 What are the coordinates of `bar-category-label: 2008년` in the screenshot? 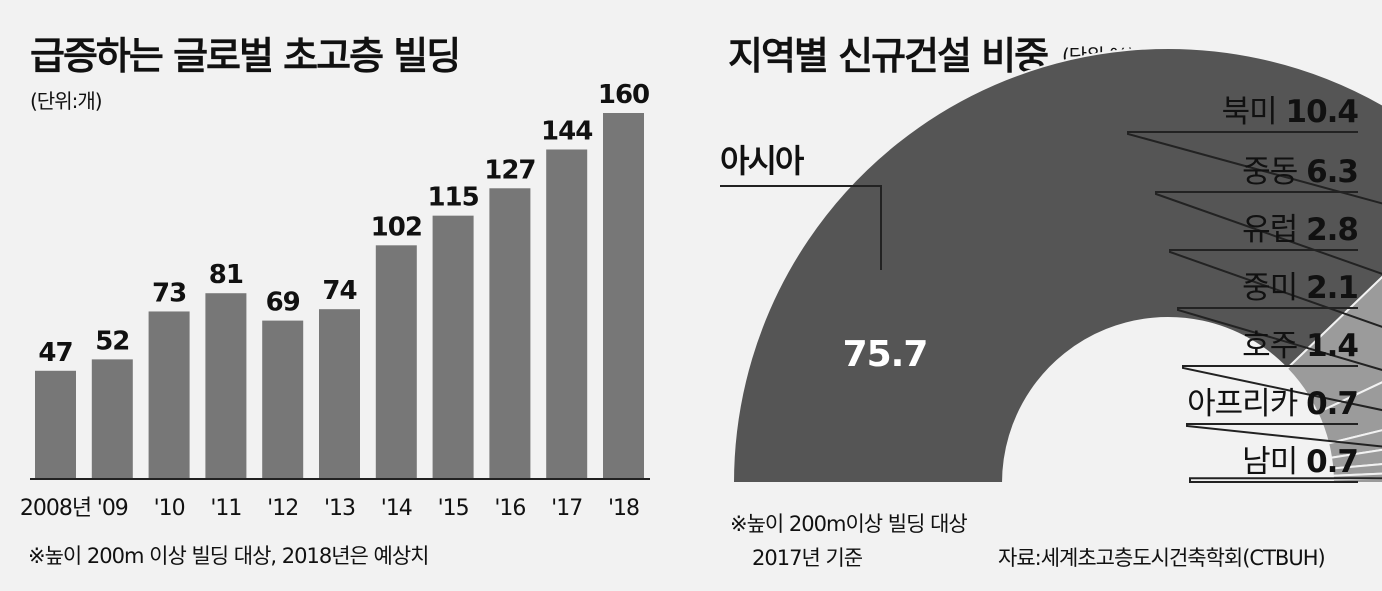 It's located at (55, 508).